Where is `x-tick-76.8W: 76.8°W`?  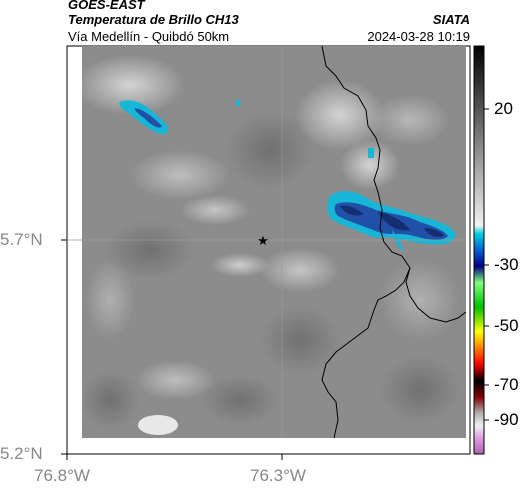
x-tick-76.8W: 76.8°W is located at coordinates (62, 475).